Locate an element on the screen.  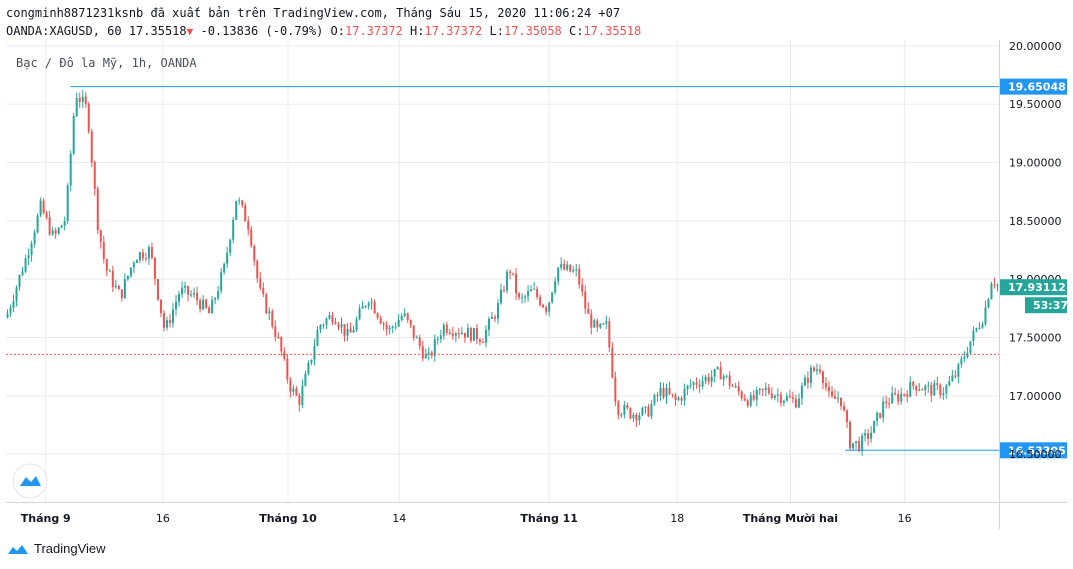
chart-title: Bạc / Đô la Mỹ, 1h, OANDA is located at coordinates (106, 63).